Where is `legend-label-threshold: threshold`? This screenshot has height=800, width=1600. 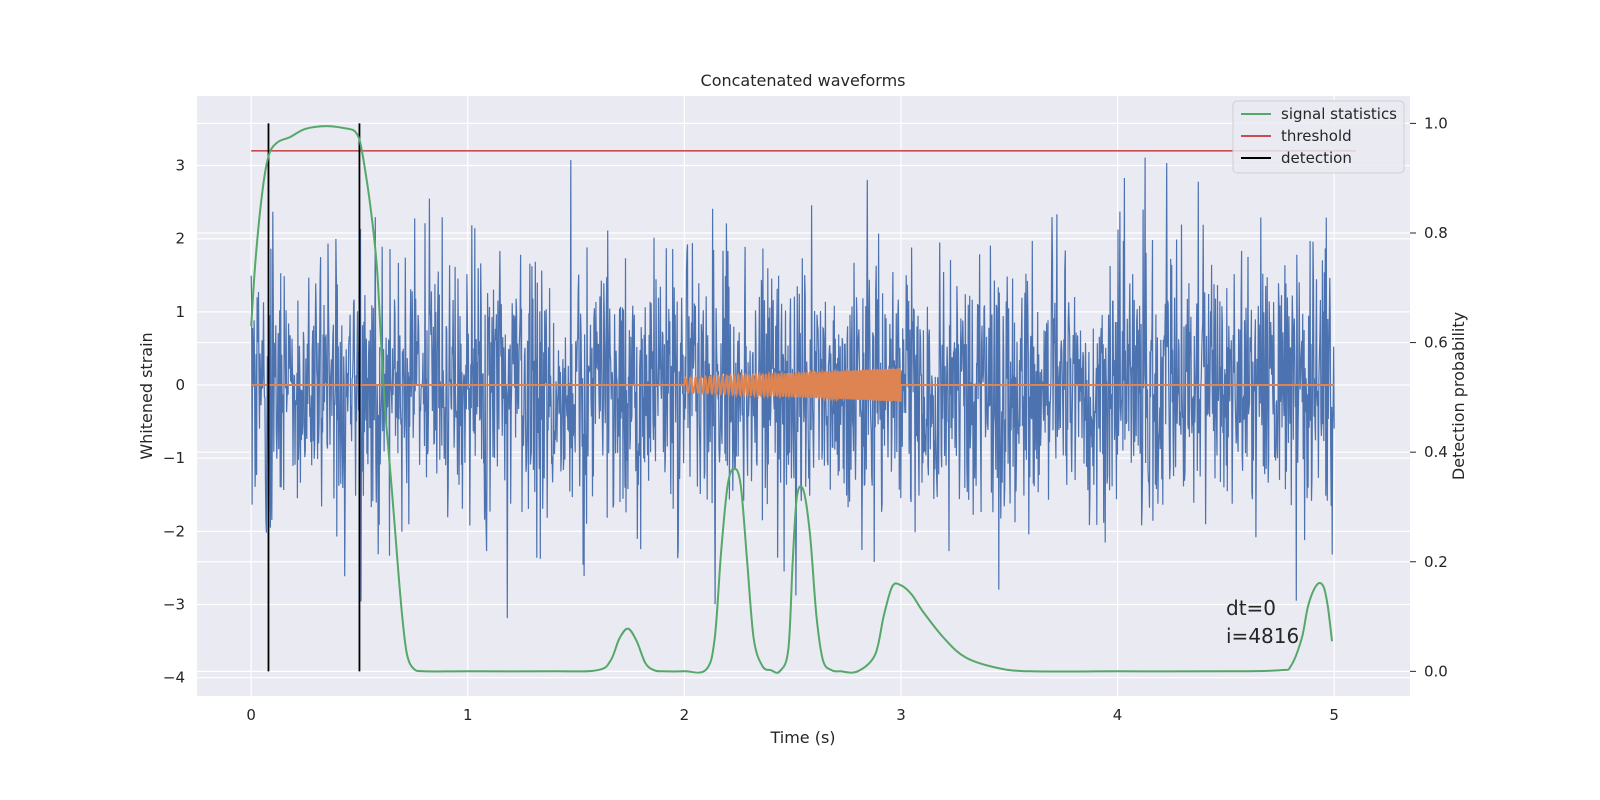 legend-label-threshold: threshold is located at coordinates (1316, 136).